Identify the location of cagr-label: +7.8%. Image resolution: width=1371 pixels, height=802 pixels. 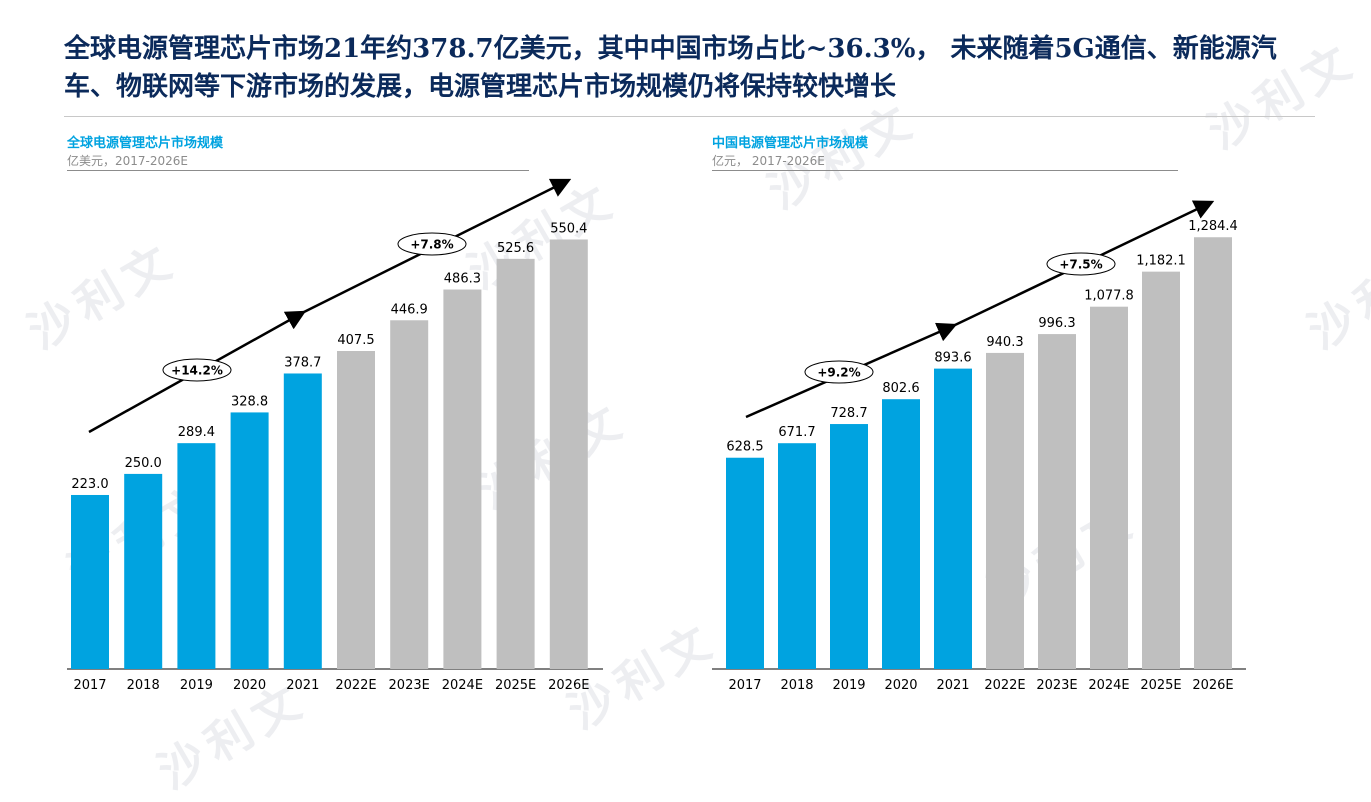
(431, 245).